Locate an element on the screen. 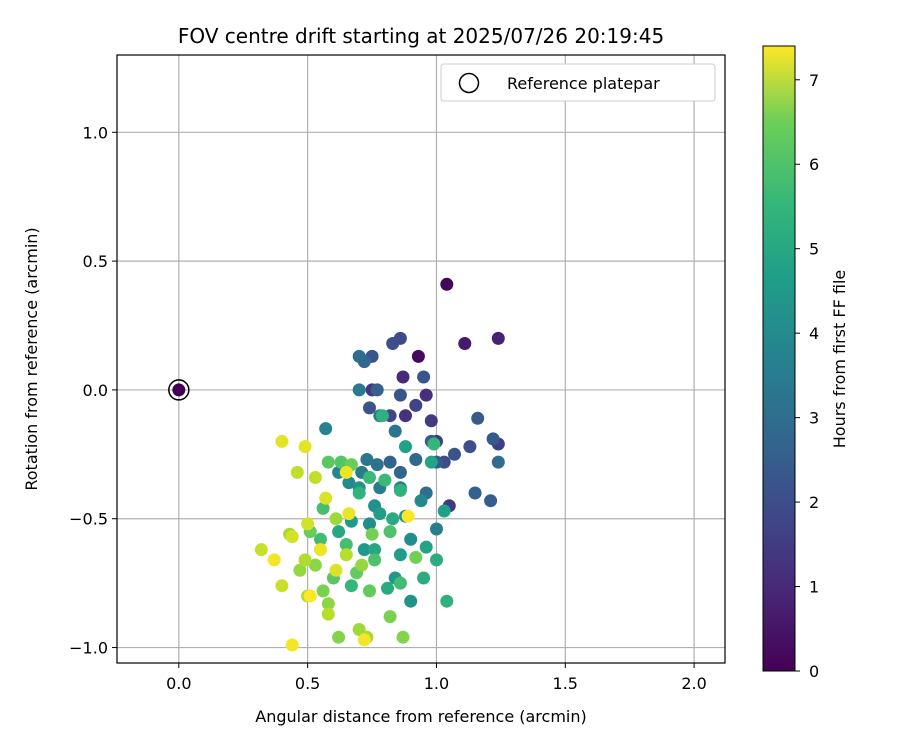  x-tick-label: 1.5 is located at coordinates (565, 683).